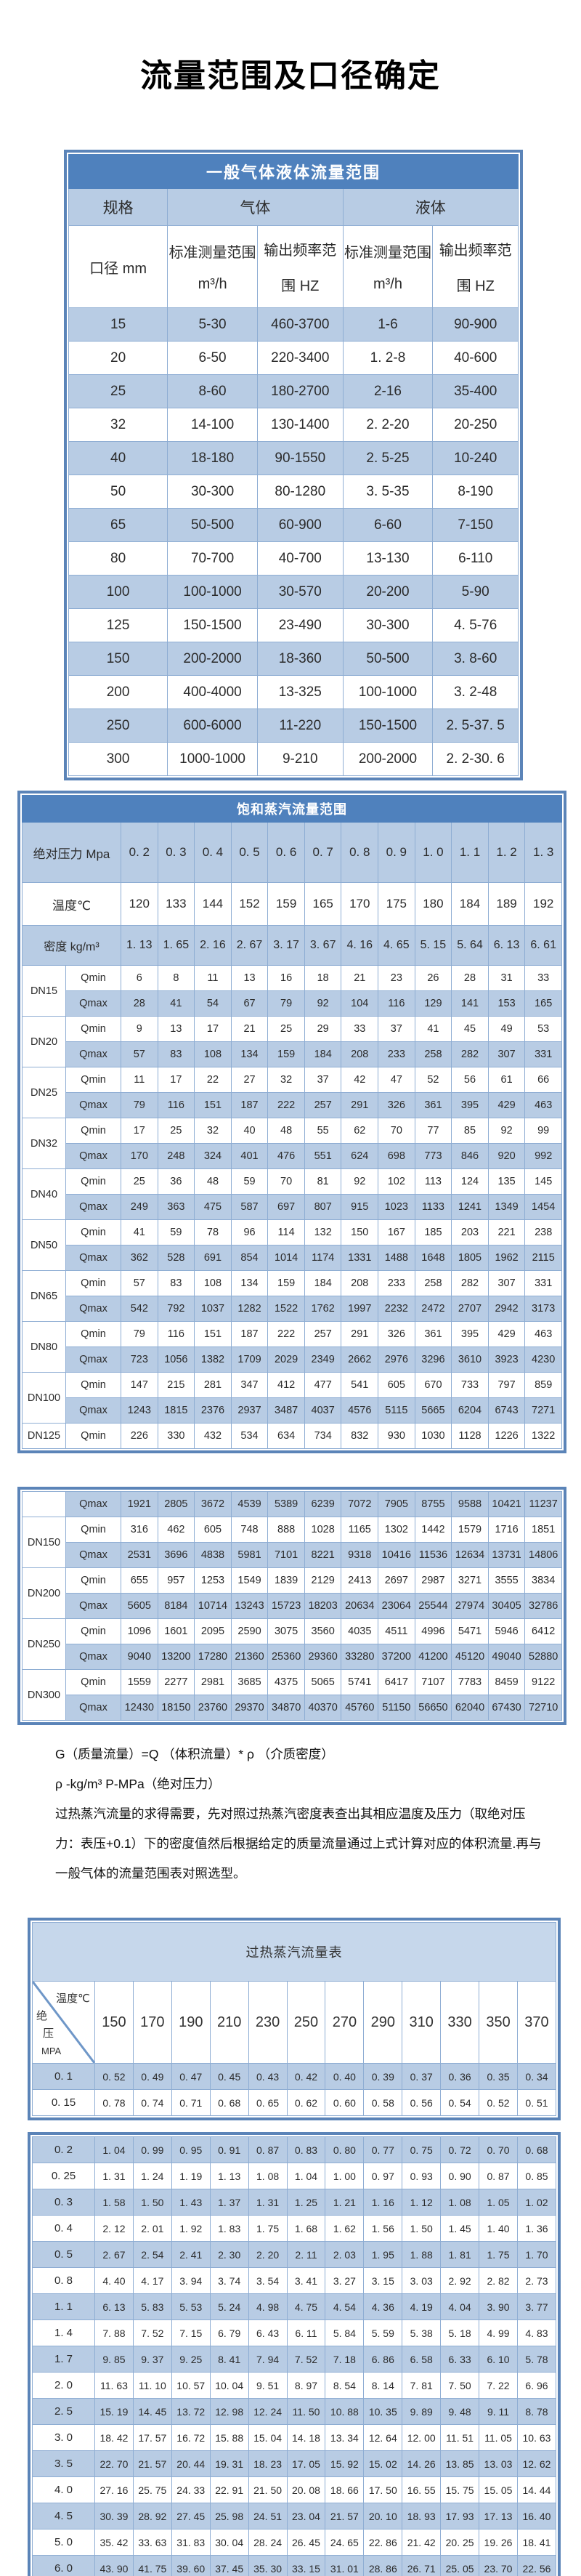 The image size is (581, 2576). What do you see at coordinates (323, 1232) in the screenshot?
I see `value-cell: 132` at bounding box center [323, 1232].